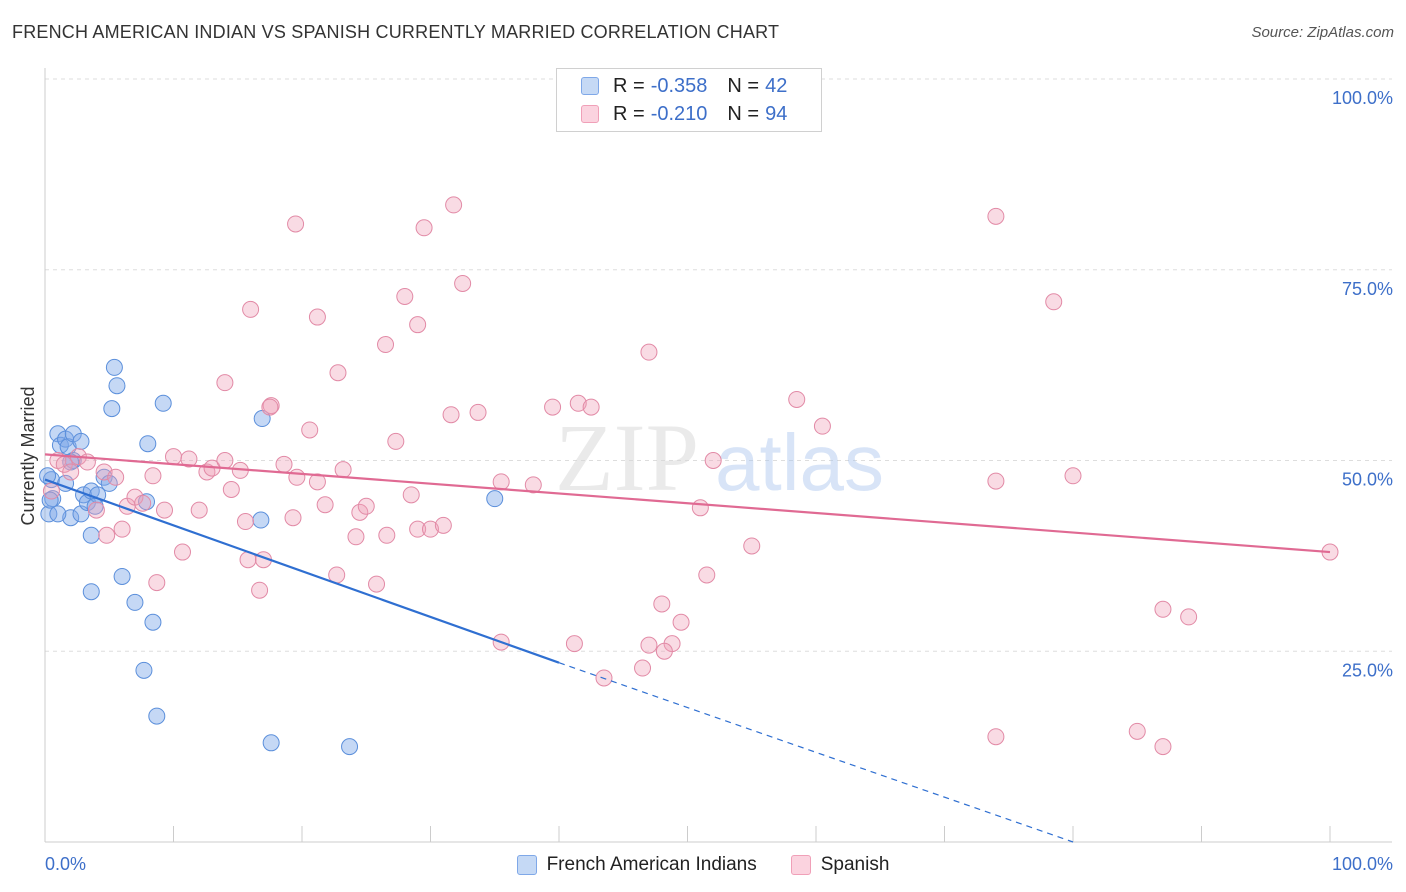  I want to click on legend-n-label: N =, so click(743, 85).